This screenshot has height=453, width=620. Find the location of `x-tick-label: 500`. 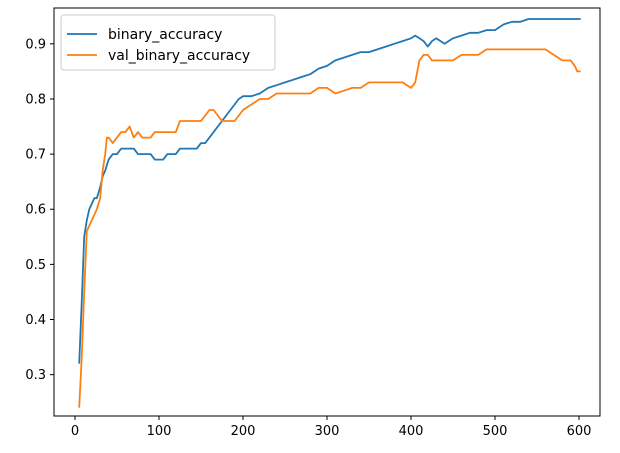

x-tick-label: 500 is located at coordinates (495, 431).